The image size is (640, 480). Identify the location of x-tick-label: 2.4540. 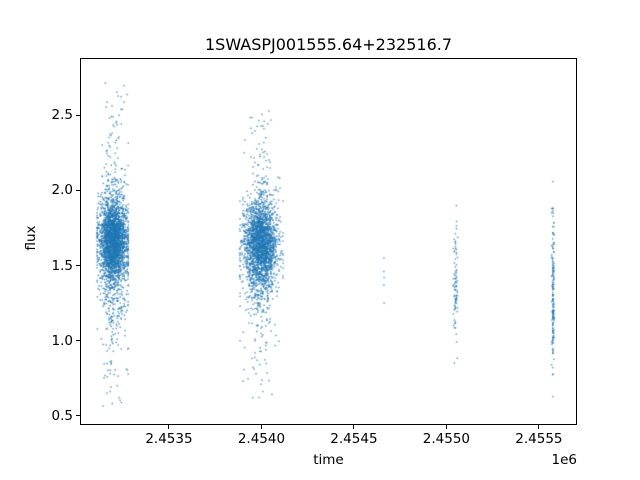
(261, 439).